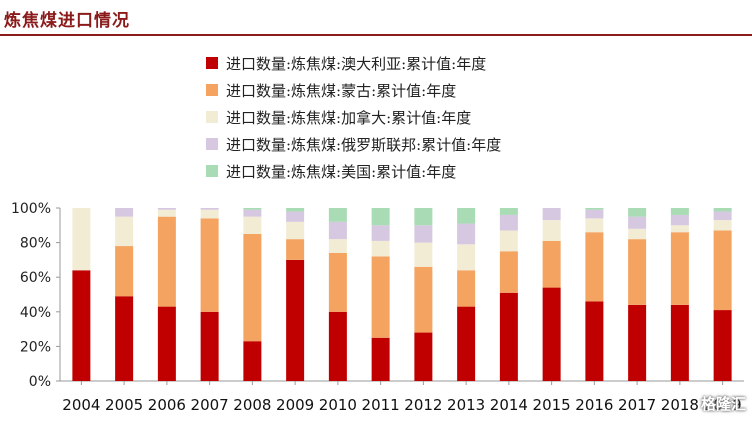 Image resolution: width=752 pixels, height=422 pixels. Describe the element at coordinates (376, 35) in the screenshot. I see `title-underline` at that location.